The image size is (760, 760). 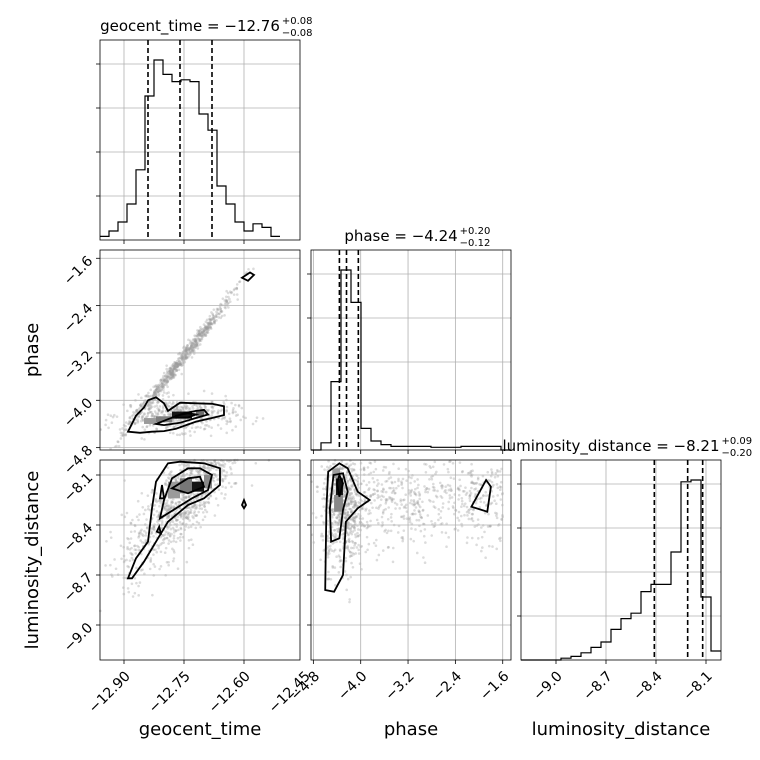 I want to click on tick-label-x-geocent_time-0: −12.90, so click(x=110, y=692).